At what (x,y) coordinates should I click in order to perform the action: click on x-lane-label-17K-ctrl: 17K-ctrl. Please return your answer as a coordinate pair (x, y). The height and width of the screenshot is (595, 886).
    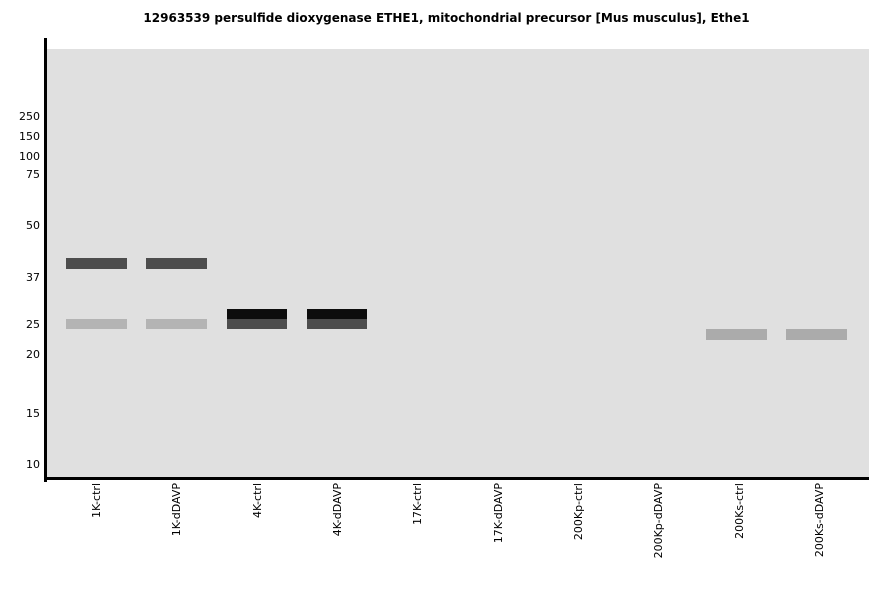
    Looking at the image, I should click on (417, 504).